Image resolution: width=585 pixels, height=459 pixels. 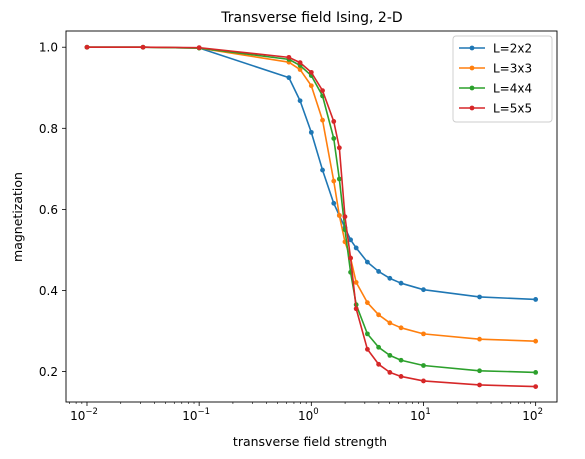 What do you see at coordinates (512, 49) in the screenshot?
I see `legend-label: L=2x2` at bounding box center [512, 49].